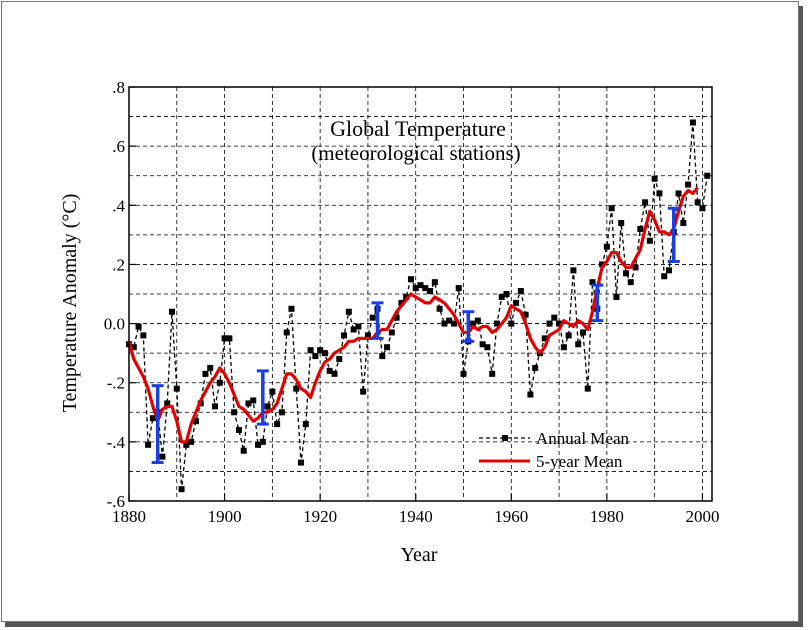 The width and height of the screenshot is (810, 630). I want to click on legend-annual-marker, so click(505, 438).